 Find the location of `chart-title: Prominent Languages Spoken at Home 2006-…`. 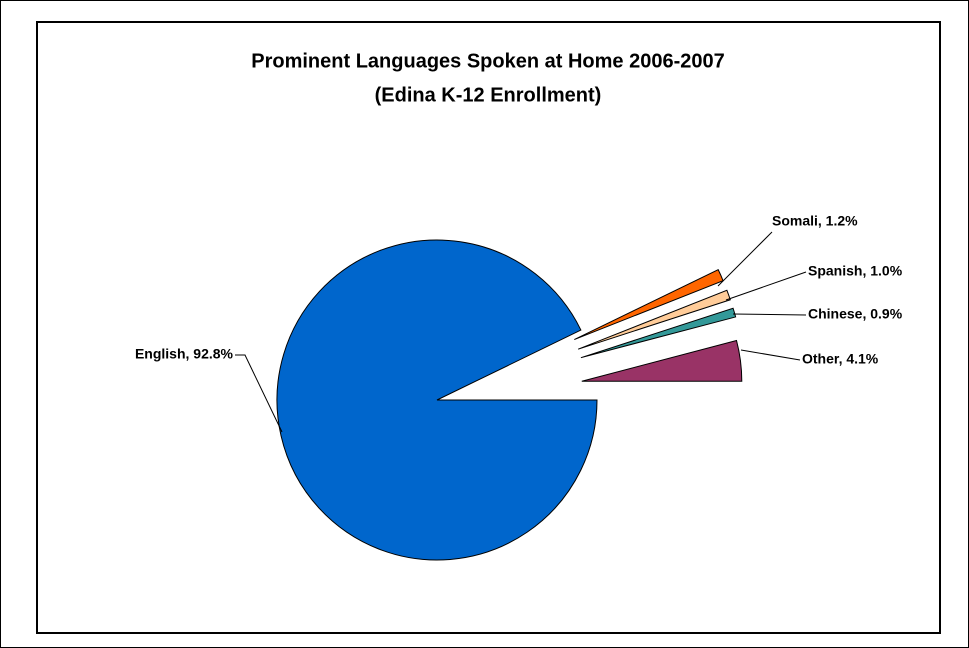

chart-title: Prominent Languages Spoken at Home 2006-… is located at coordinates (488, 61).